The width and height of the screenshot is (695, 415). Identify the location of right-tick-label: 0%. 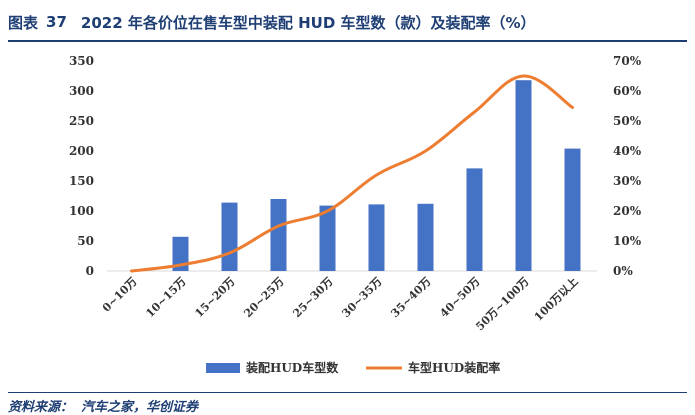
(623, 271).